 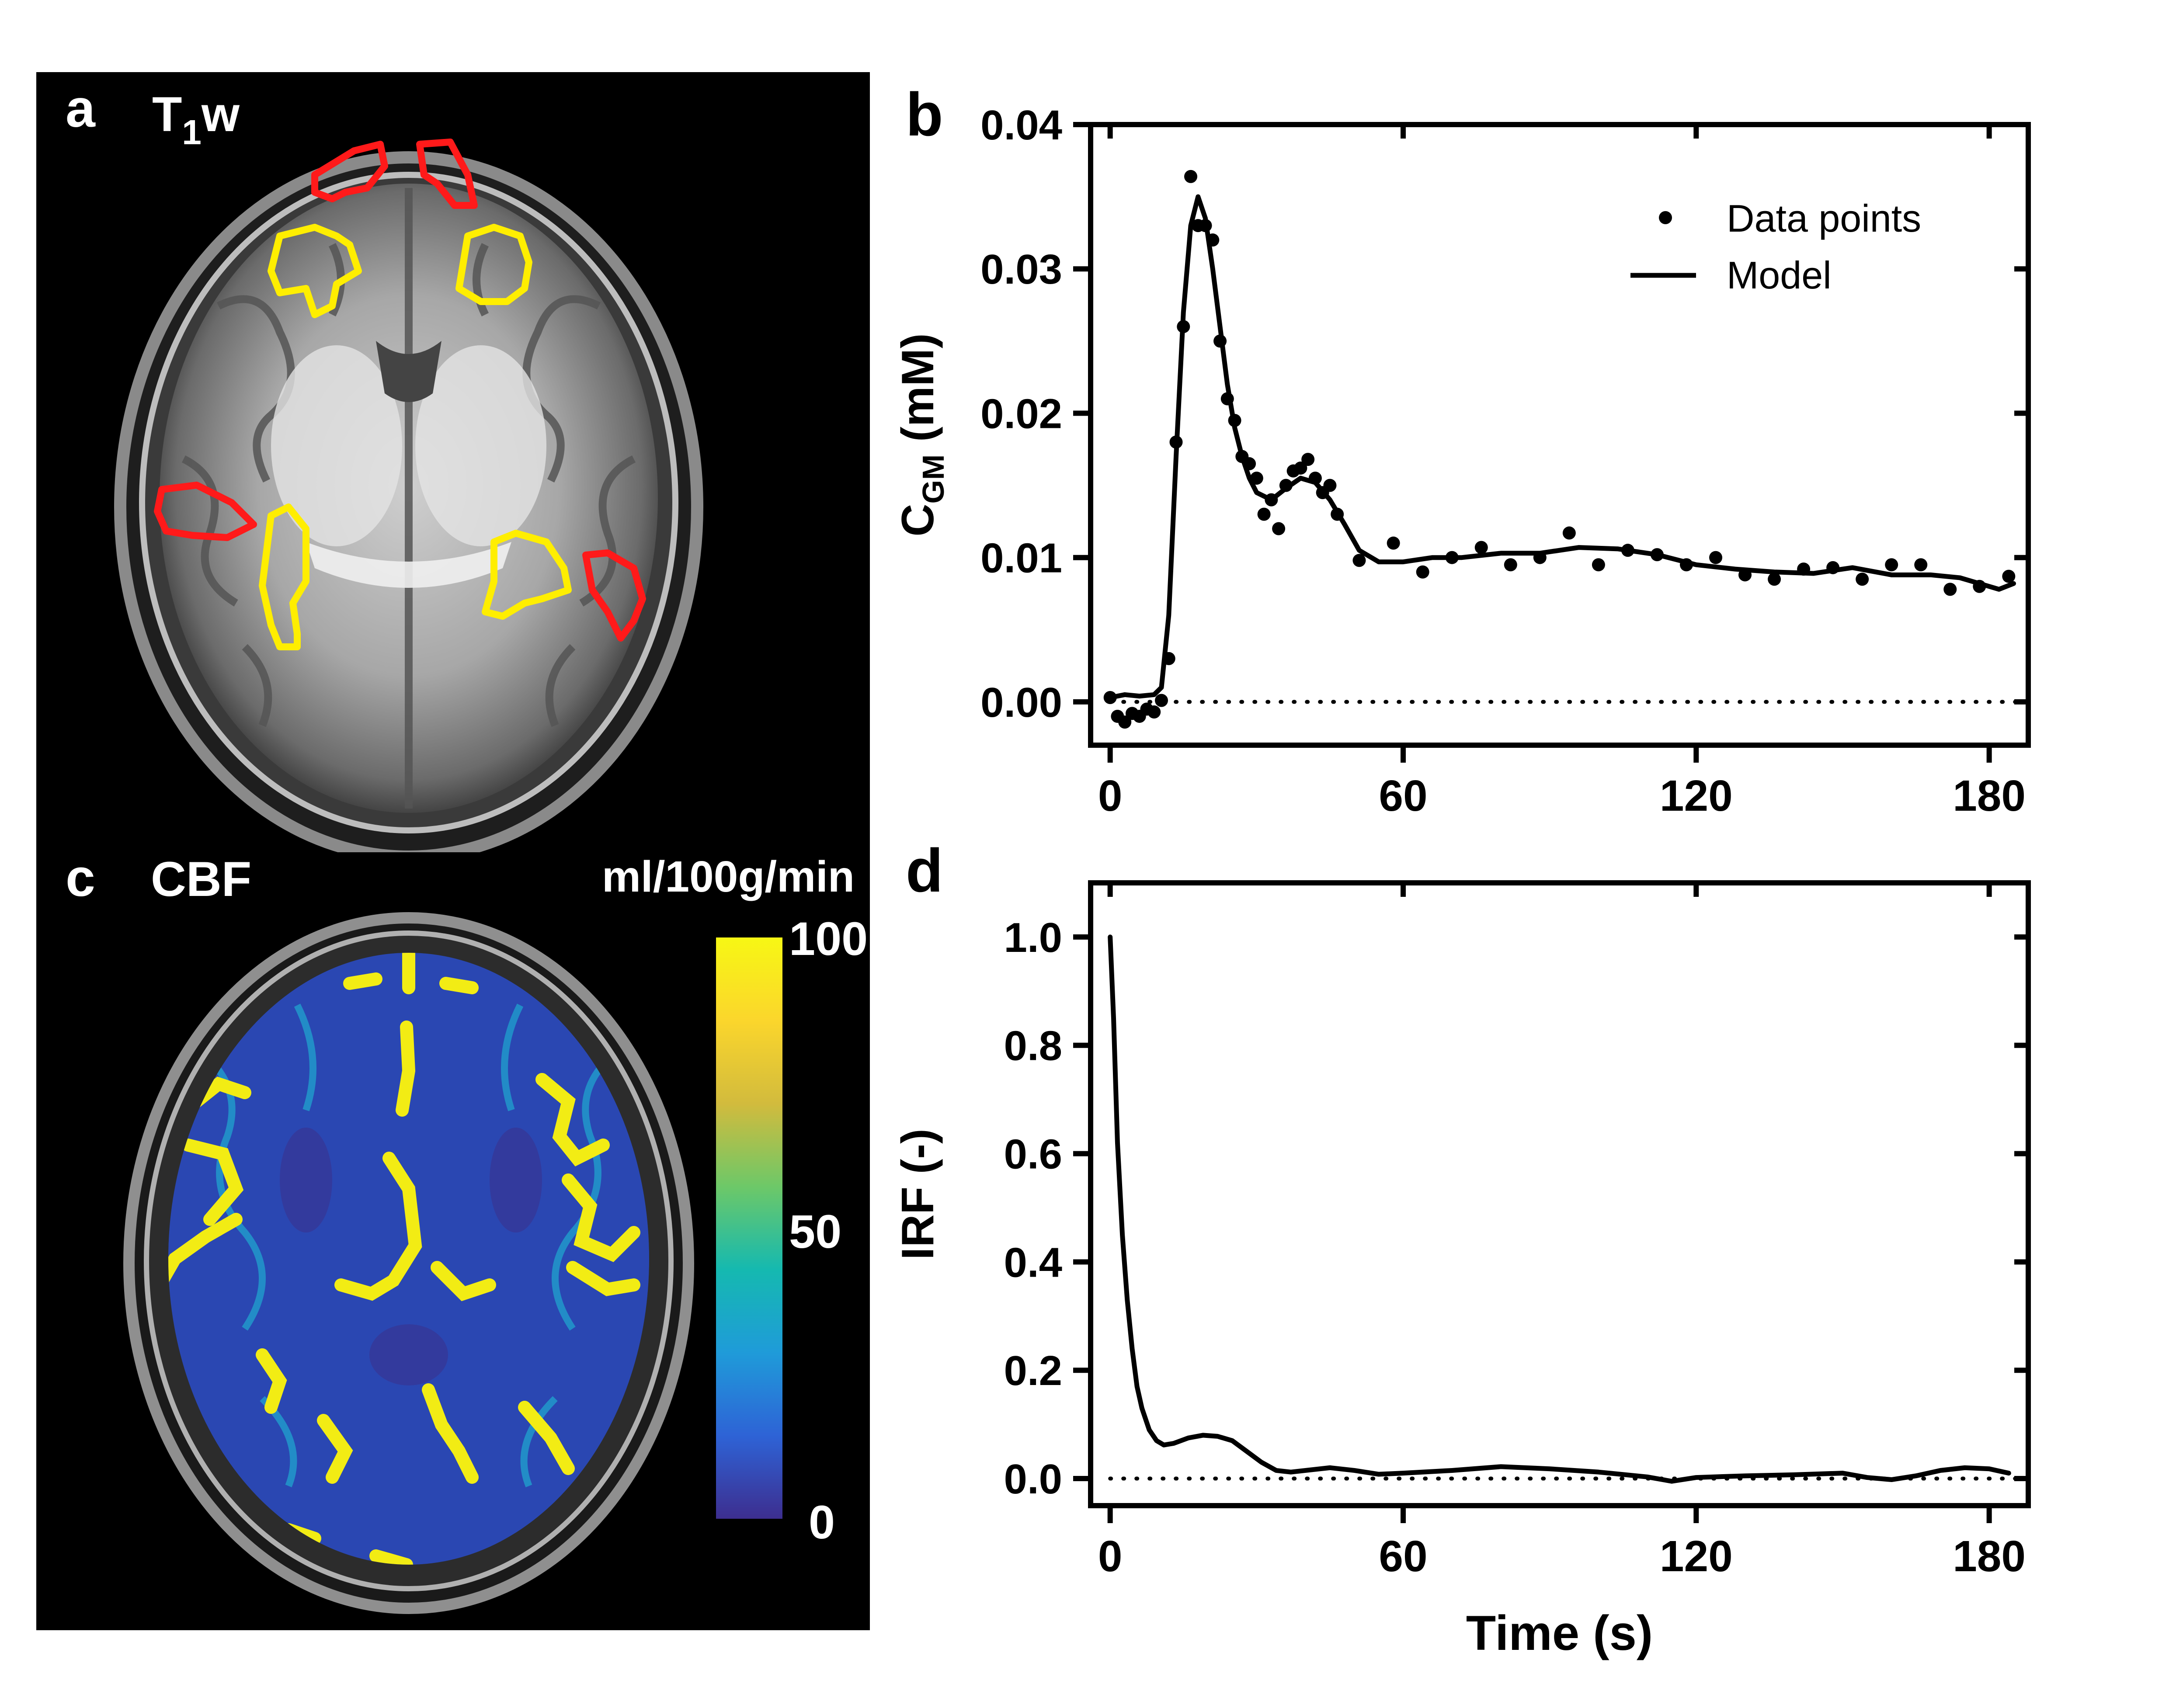 What do you see at coordinates (828, 938) in the screenshot?
I see `colorbar-tick-100: 100` at bounding box center [828, 938].